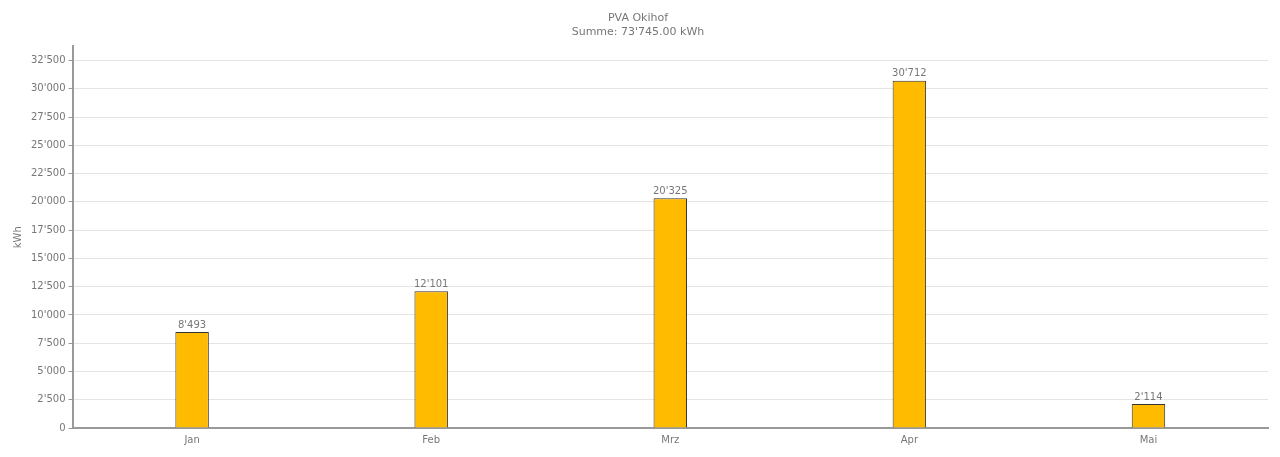 This screenshot has width=1280, height=457. What do you see at coordinates (48, 286) in the screenshot?
I see `y-tick-label: 12'500` at bounding box center [48, 286].